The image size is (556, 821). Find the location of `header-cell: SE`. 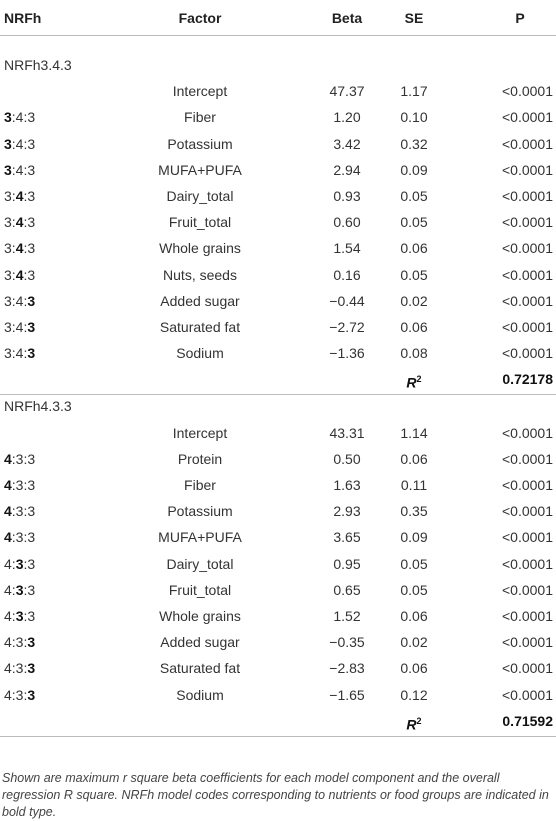

header-cell: SE is located at coordinates (414, 18).